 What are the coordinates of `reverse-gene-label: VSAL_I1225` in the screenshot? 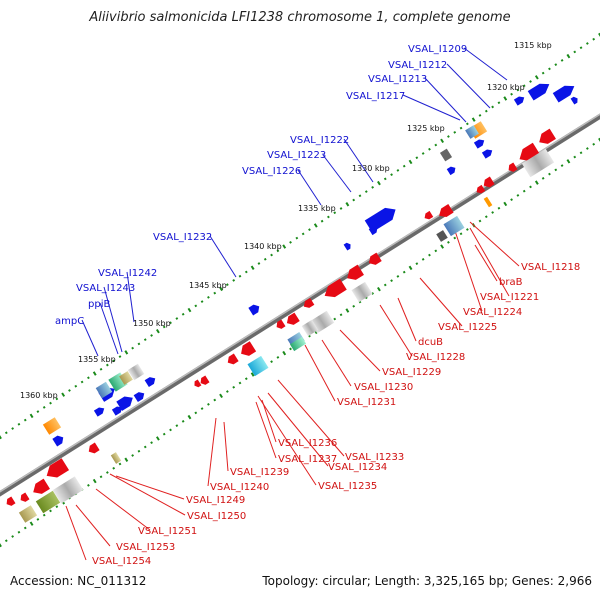 It's located at (467, 327).